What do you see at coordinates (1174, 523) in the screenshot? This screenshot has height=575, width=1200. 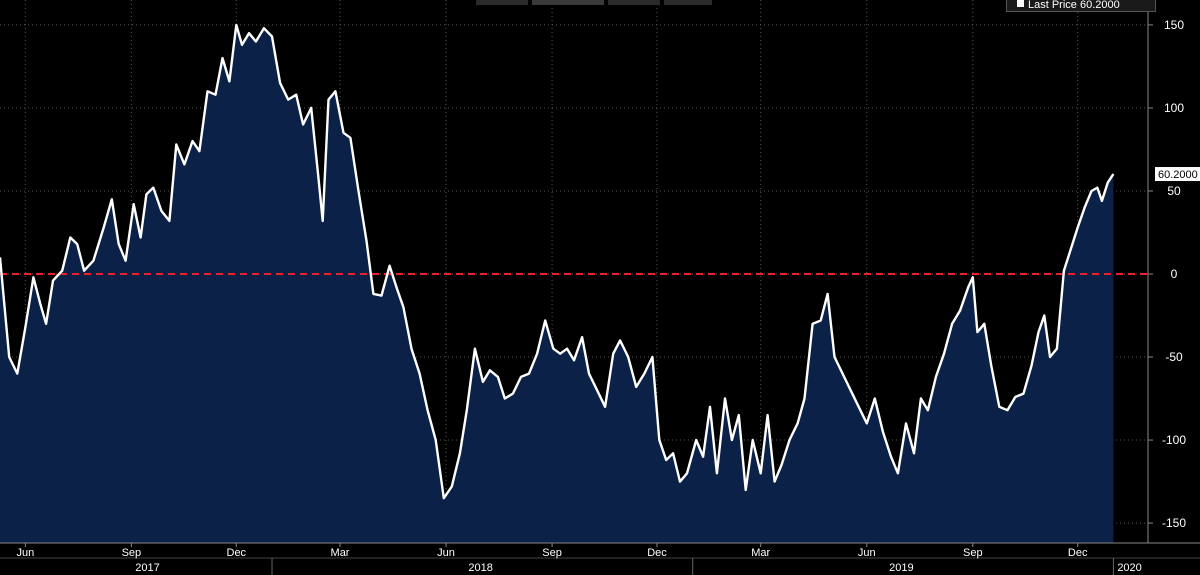 I see `y-tick-label: -150` at bounding box center [1174, 523].